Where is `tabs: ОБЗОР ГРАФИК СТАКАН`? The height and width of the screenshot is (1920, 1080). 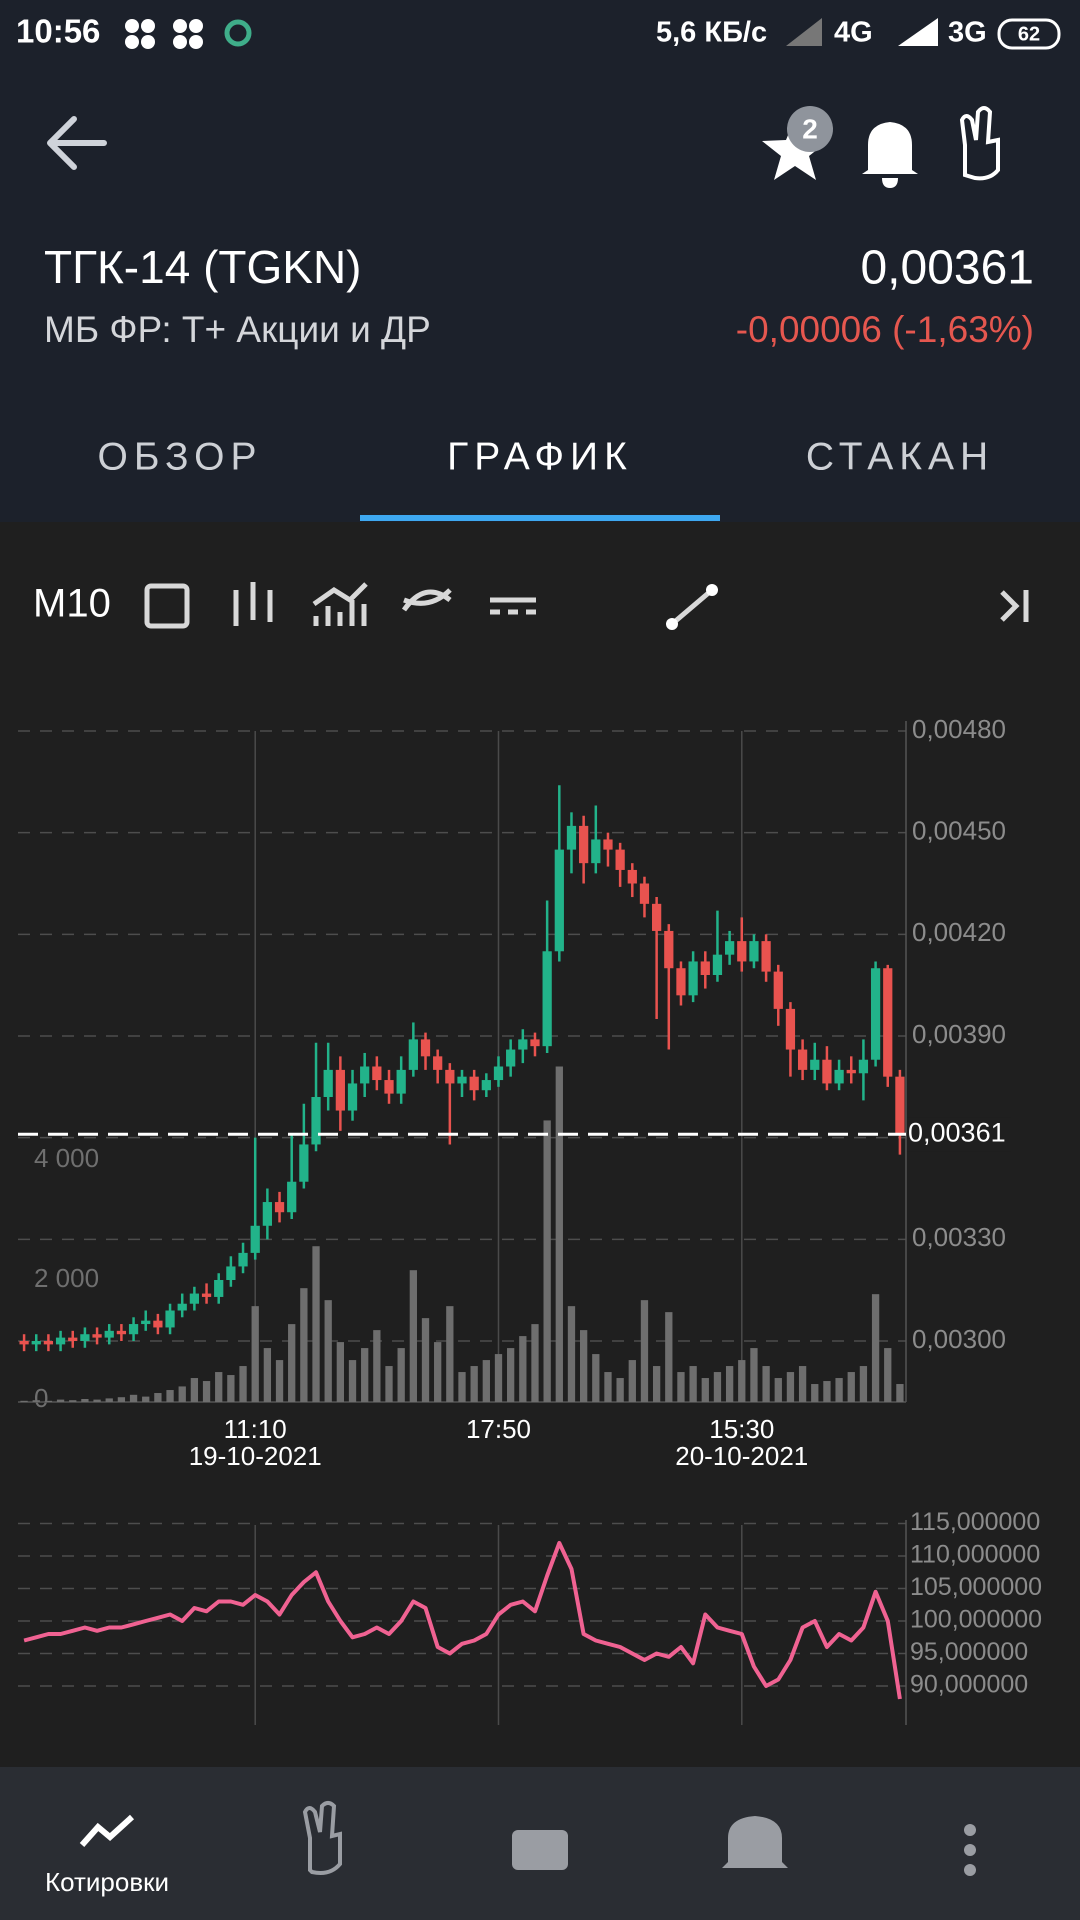
tabs: ОБЗОР ГРАФИК СТАКАН is located at coordinates (546, 478).